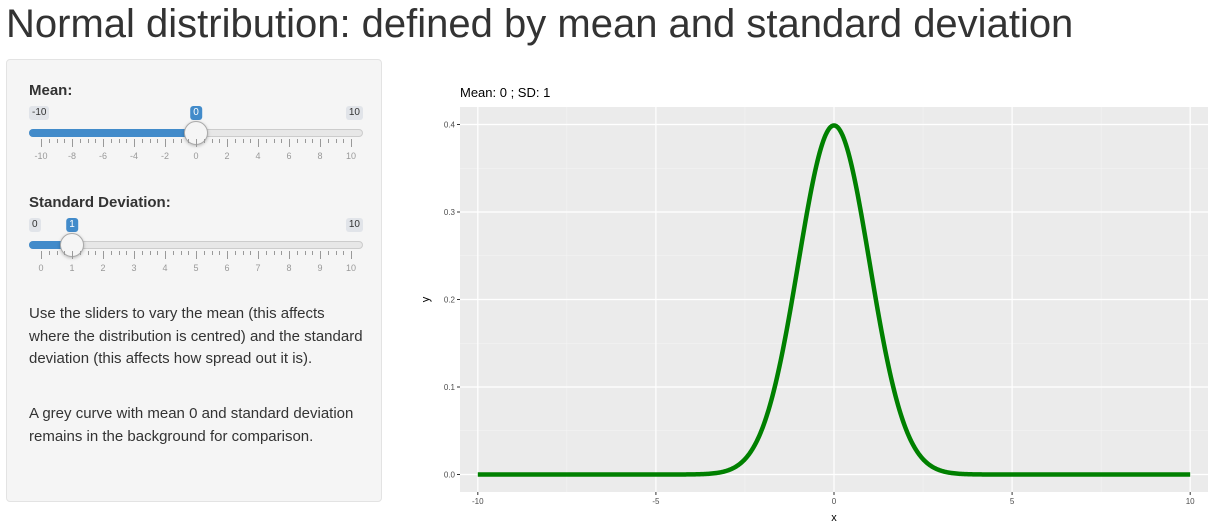  Describe the element at coordinates (351, 268) in the screenshot. I see `slider-tick-label: 10` at that location.